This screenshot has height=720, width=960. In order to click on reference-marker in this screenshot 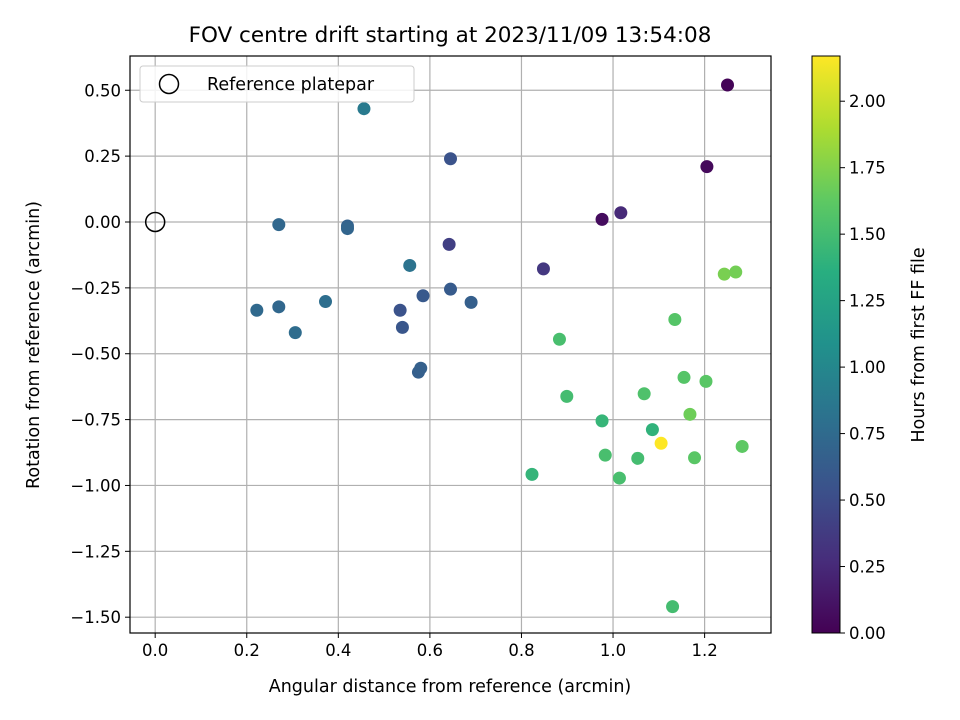, I will do `click(155, 222)`.